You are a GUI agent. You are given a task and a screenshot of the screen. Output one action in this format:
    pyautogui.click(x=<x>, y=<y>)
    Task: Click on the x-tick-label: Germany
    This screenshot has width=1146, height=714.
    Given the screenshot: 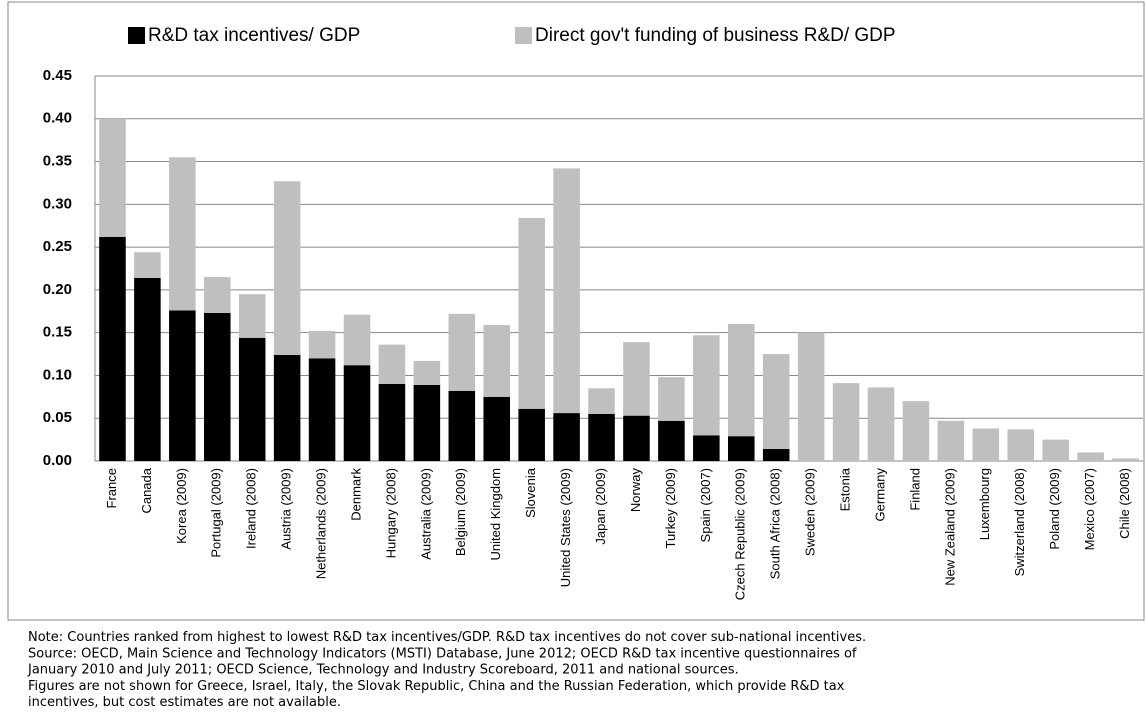 What is the action you would take?
    pyautogui.click(x=879, y=495)
    